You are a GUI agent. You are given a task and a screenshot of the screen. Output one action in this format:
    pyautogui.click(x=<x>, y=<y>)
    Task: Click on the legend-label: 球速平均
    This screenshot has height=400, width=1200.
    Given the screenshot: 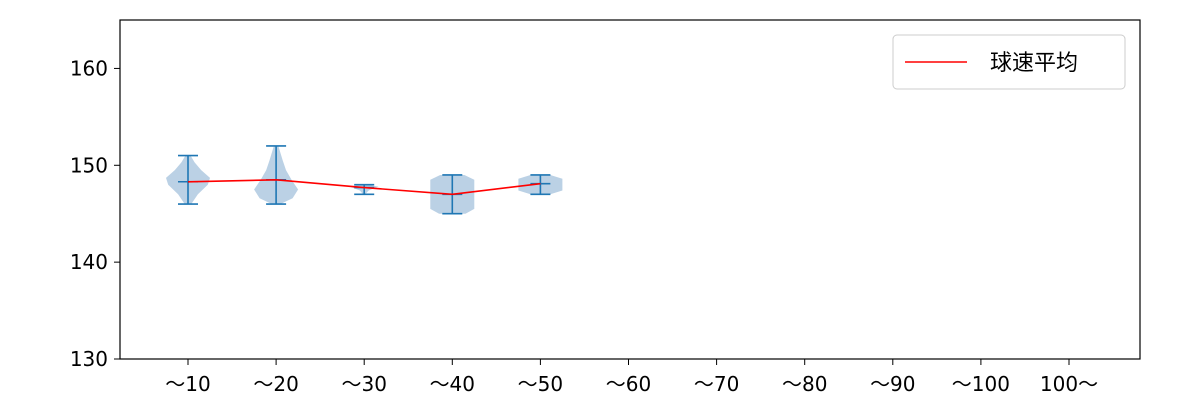 What is the action you would take?
    pyautogui.click(x=1034, y=63)
    